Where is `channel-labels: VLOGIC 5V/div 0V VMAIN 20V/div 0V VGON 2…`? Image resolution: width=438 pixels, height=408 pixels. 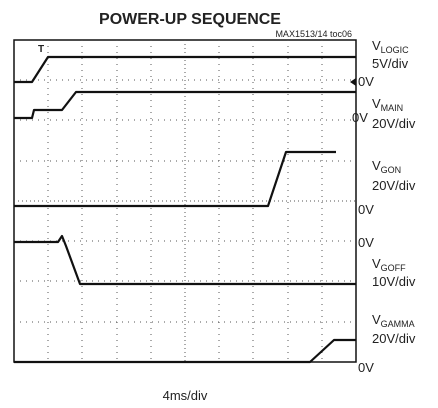
channel-labels: VLOGIC 5V/div 0V VMAIN 20V/div 0V VGON 2… is located at coordinates (384, 206).